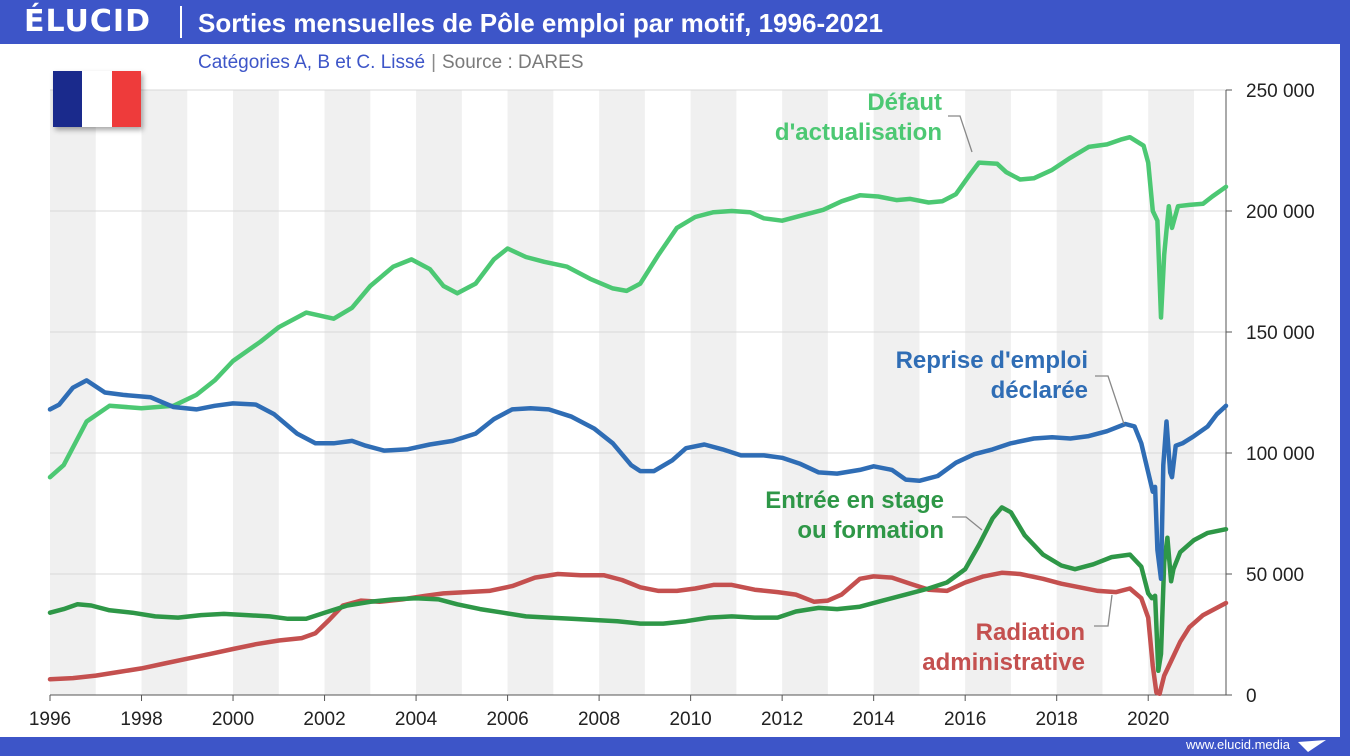 This screenshot has height=756, width=1350. Describe the element at coordinates (513, 62) in the screenshot. I see `subtitle-source: Source : DARES` at that location.